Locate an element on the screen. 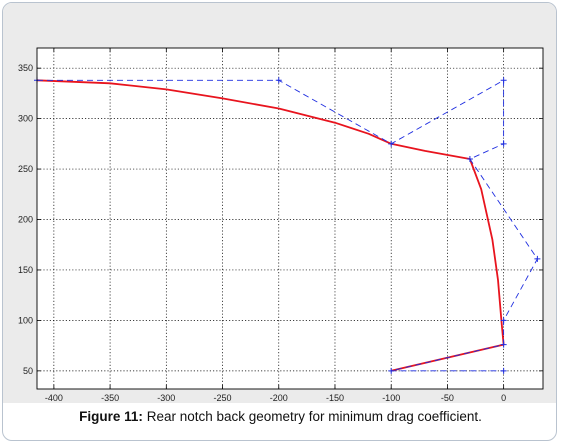  x-tick-label-4: -200 is located at coordinates (279, 398).